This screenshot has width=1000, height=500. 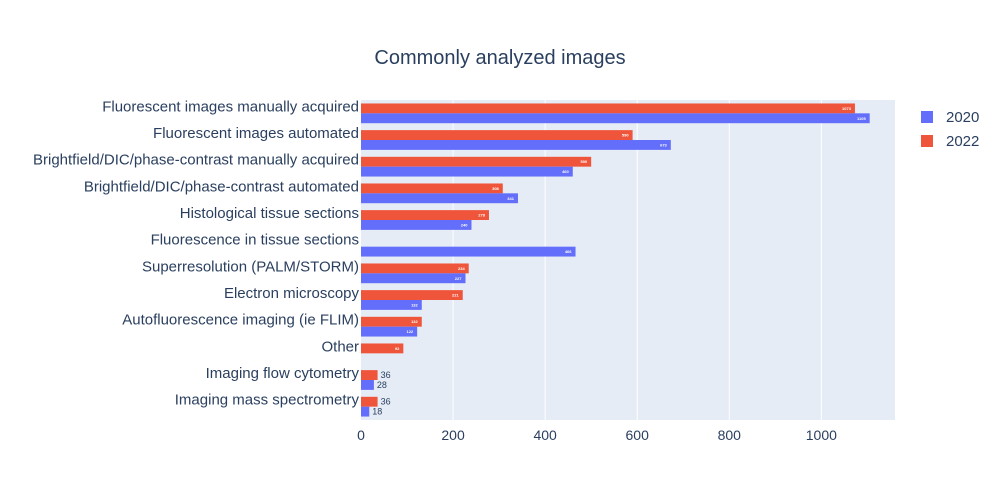 What do you see at coordinates (950, 129) in the screenshot?
I see `legend: 2020 2022` at bounding box center [950, 129].